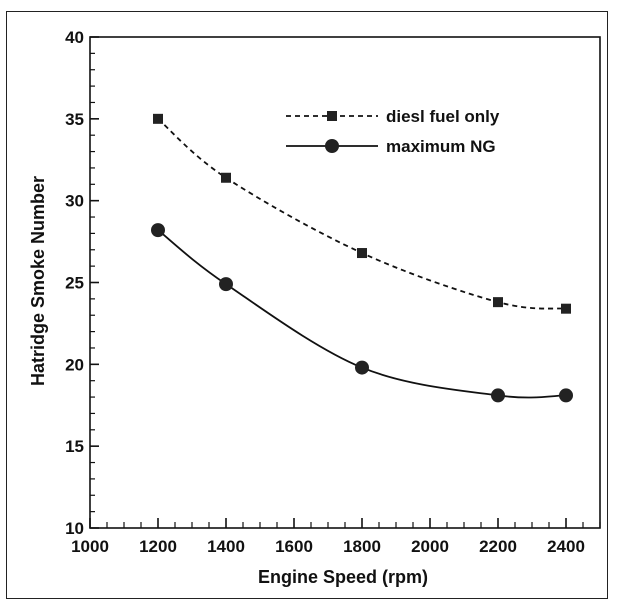  I want to click on x-tick-label: 1200, so click(158, 546).